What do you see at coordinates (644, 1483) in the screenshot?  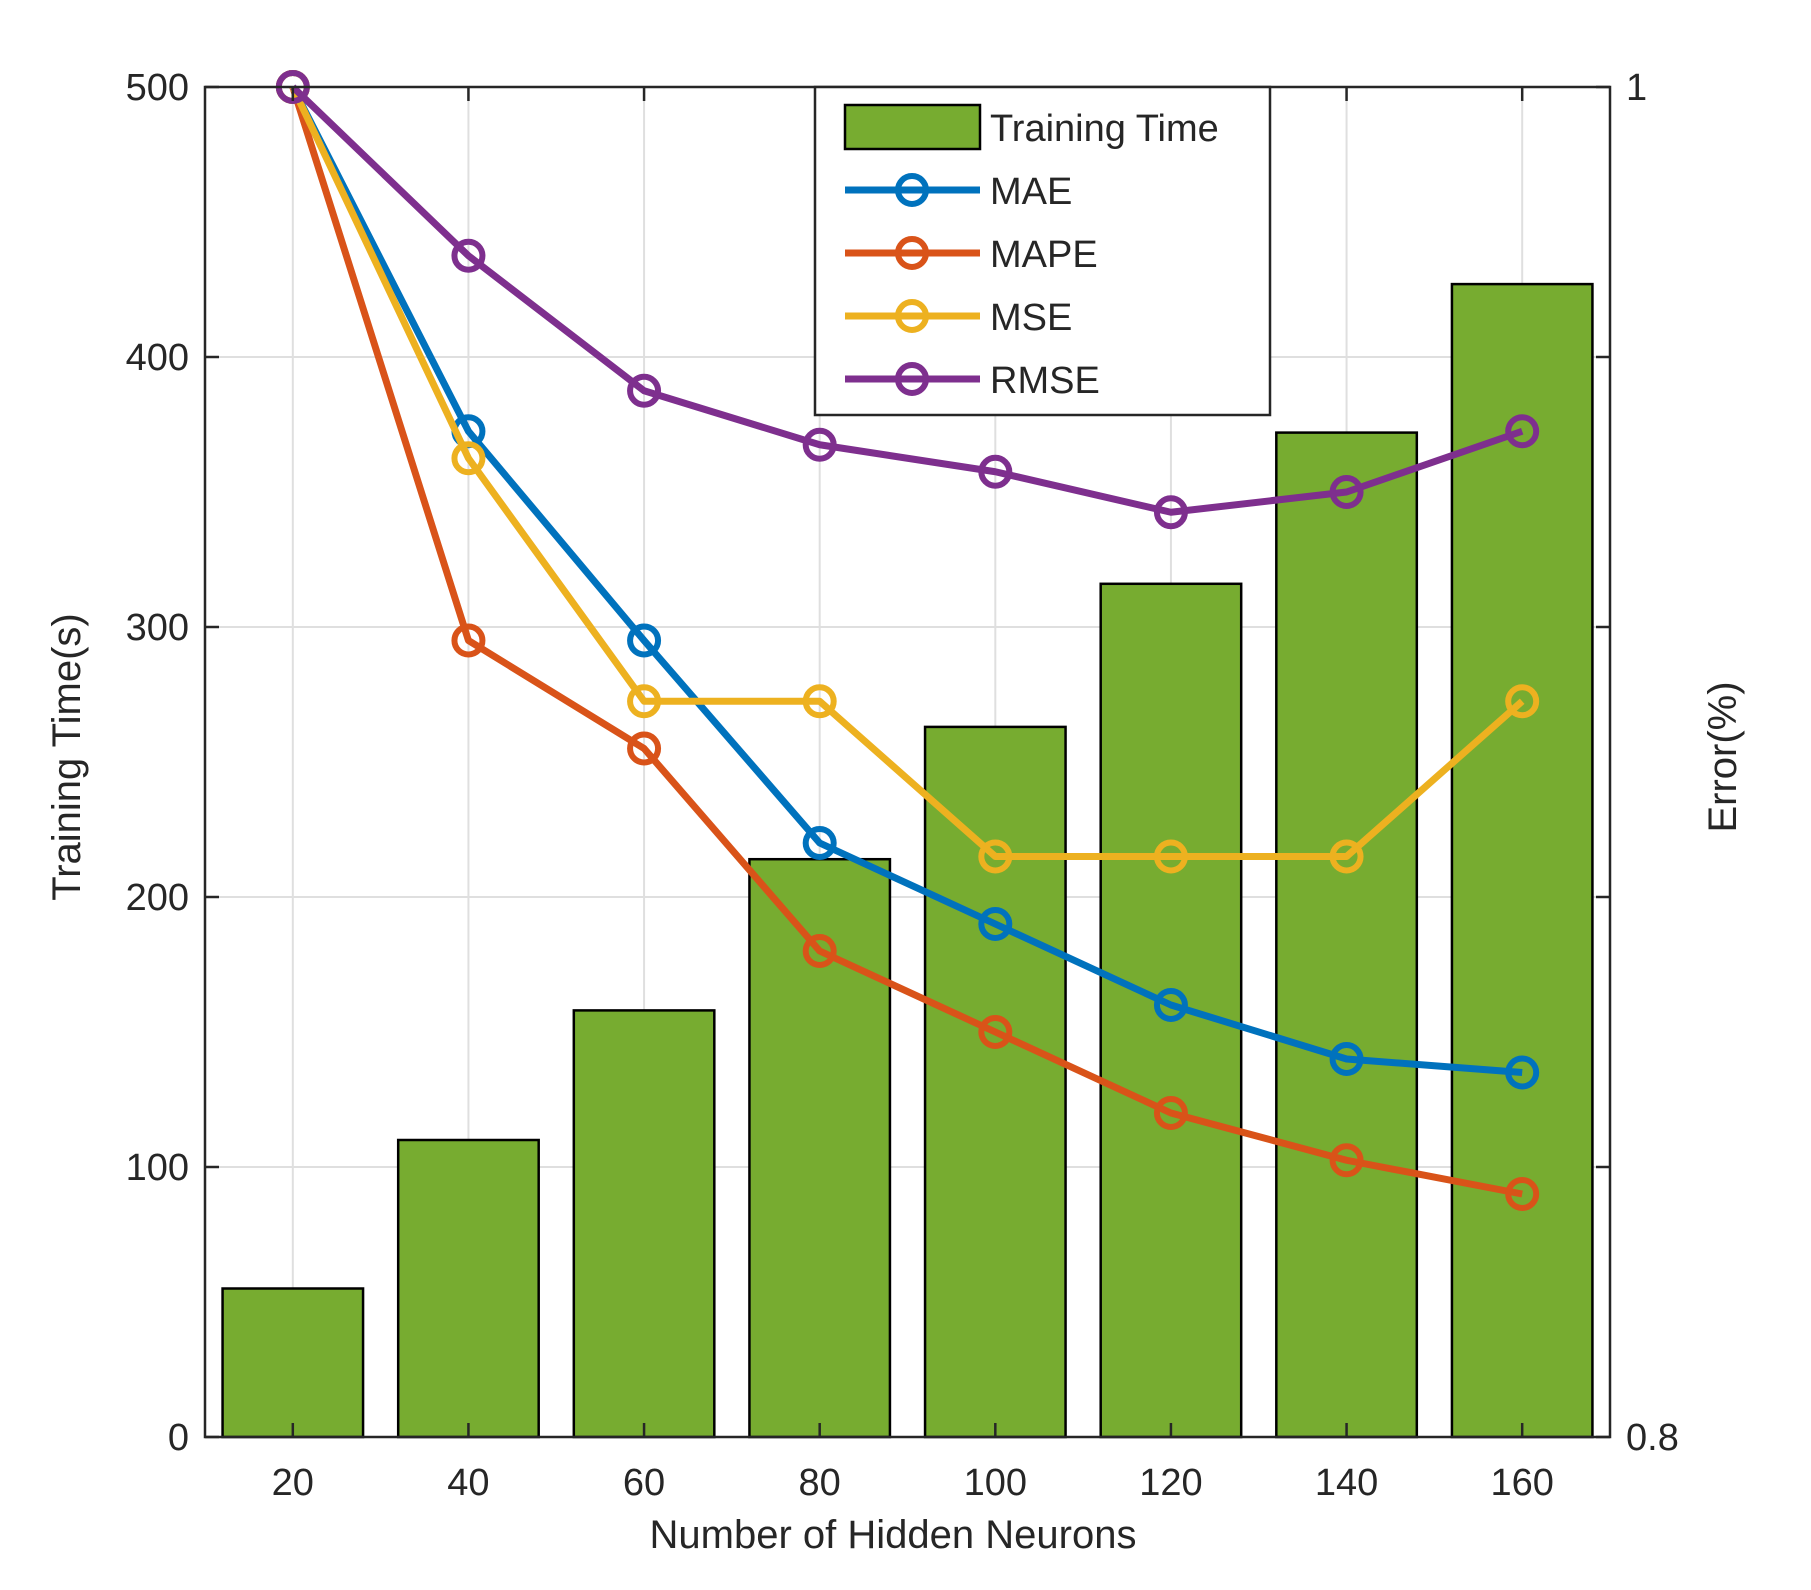 I see `x-tick-label: 60` at bounding box center [644, 1483].